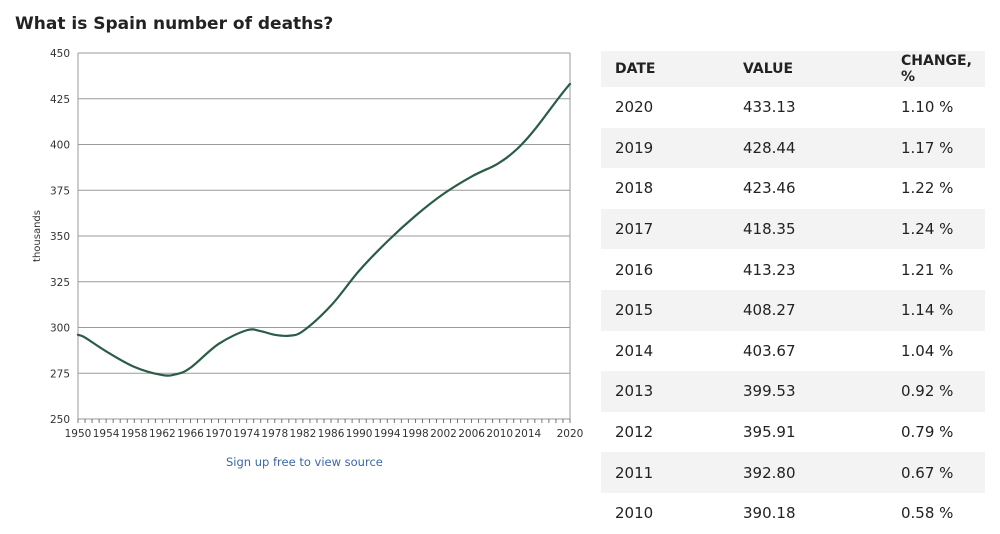 The image size is (1000, 534). I want to click on table-cell: 413.23, so click(769, 269).